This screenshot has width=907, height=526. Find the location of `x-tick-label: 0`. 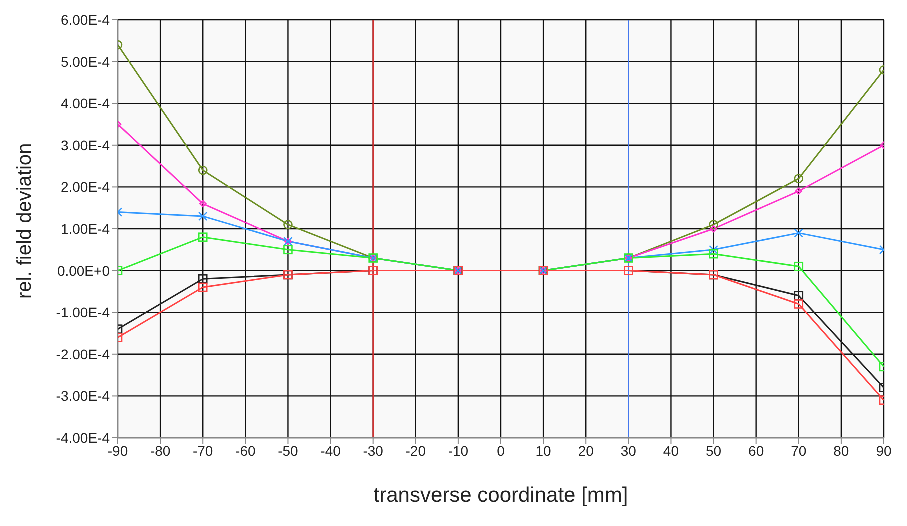

x-tick-label: 0 is located at coordinates (501, 450).